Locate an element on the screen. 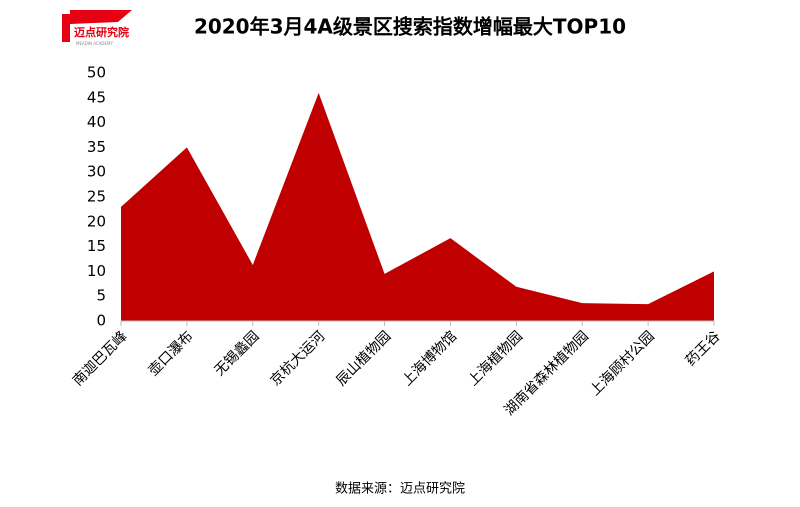  x-tick-label: 壶口瀑布 is located at coordinates (171, 353).